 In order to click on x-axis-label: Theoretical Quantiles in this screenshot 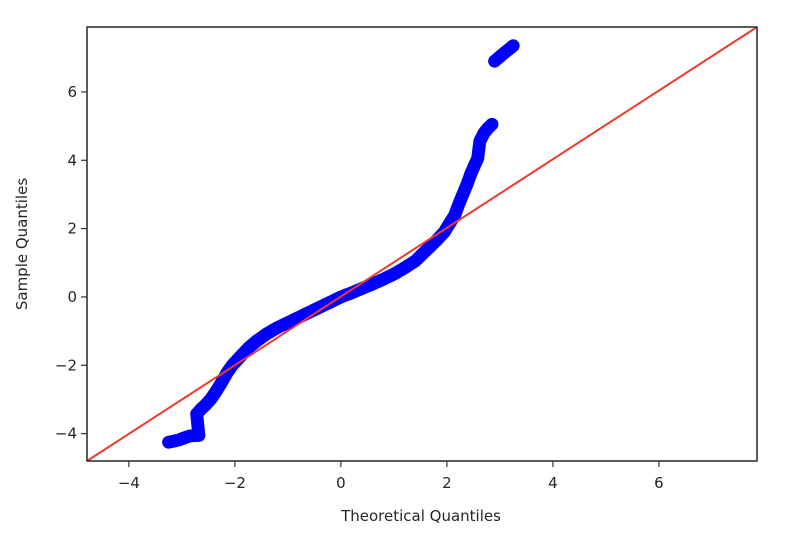, I will do `click(420, 516)`.